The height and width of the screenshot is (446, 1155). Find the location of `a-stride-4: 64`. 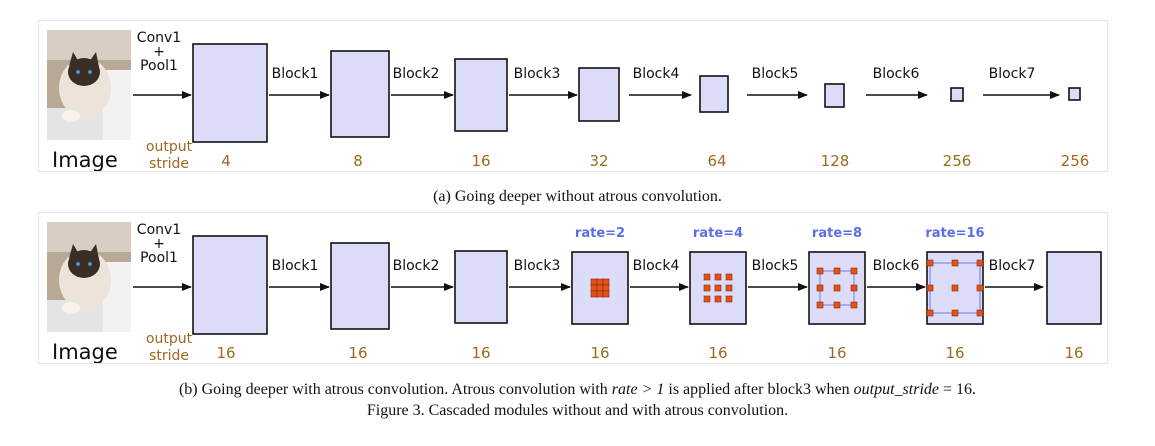

a-stride-4: 64 is located at coordinates (716, 161).